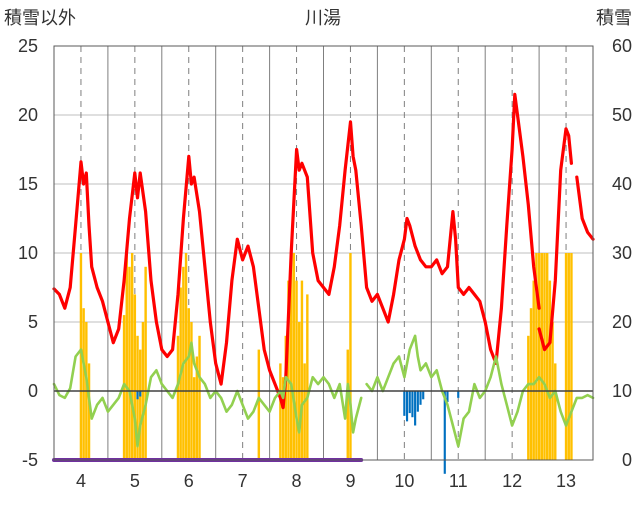 The height and width of the screenshot is (506, 636). What do you see at coordinates (622, 253) in the screenshot?
I see `right-tick-label: 30` at bounding box center [622, 253].